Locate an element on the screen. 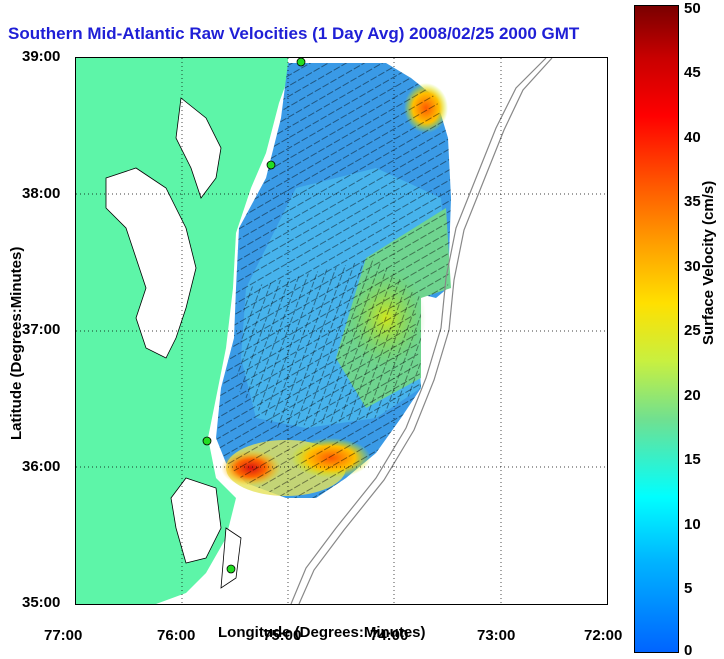 The width and height of the screenshot is (724, 659). colorbar-tick-label: 50 is located at coordinates (692, 8).